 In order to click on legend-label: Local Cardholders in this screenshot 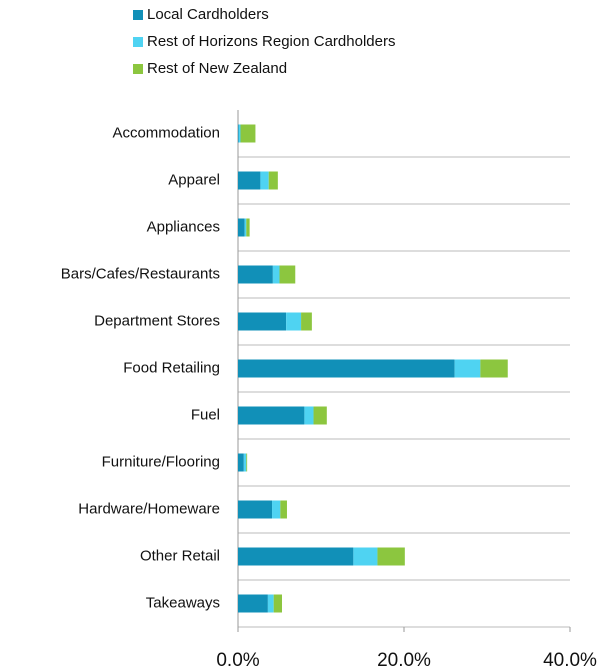, I will do `click(208, 14)`.